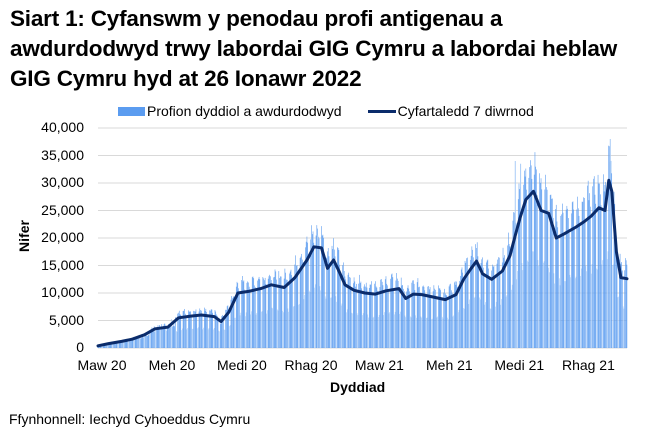  Describe the element at coordinates (62, 154) in the screenshot. I see `y-tick-label: 35,000` at that location.